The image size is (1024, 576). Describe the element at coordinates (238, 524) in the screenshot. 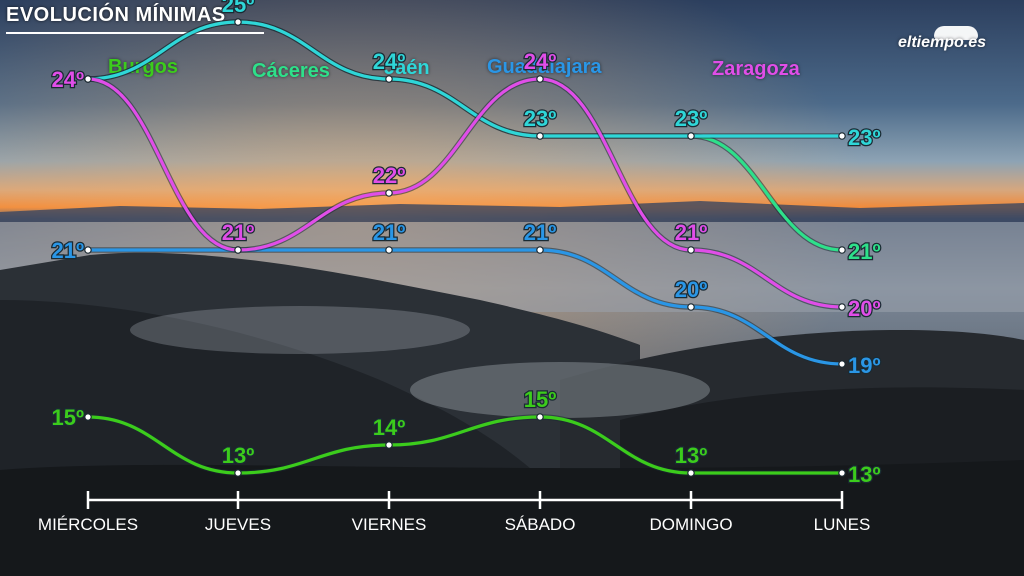

I see `x-tick-label: JUEVES` at that location.